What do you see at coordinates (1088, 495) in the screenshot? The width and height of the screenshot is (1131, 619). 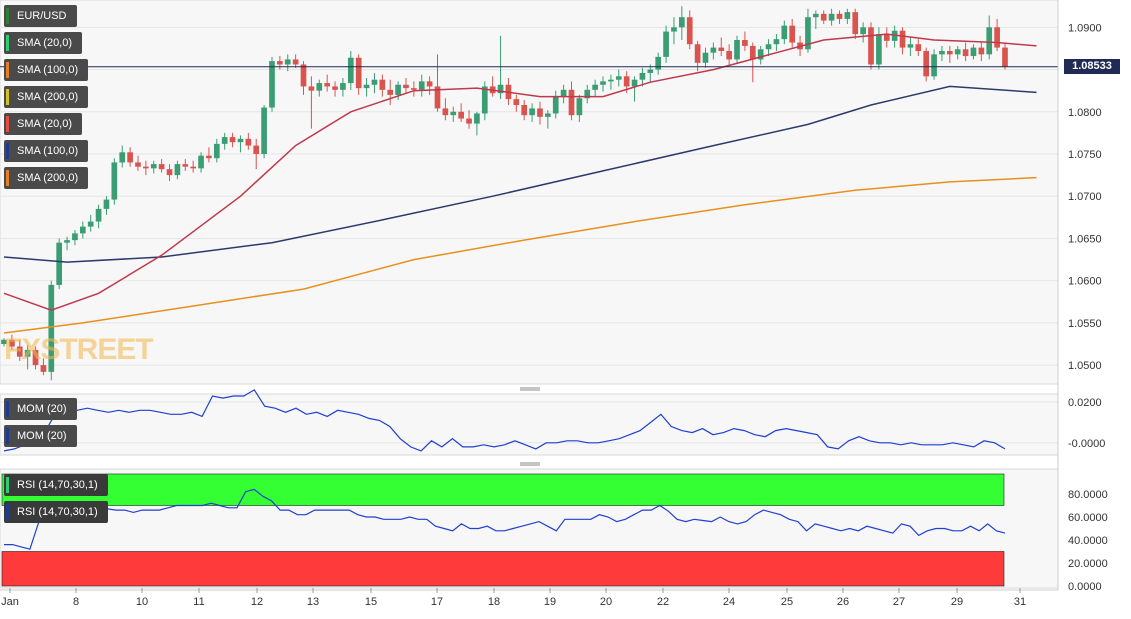 I see `rsi-y-tick-label: 80.0000` at bounding box center [1088, 495].